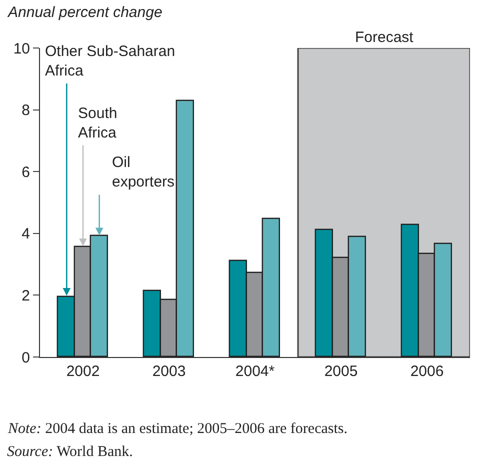 The height and width of the screenshot is (471, 484). What do you see at coordinates (341, 371) in the screenshot?
I see `x-tick-label: 2005` at bounding box center [341, 371].